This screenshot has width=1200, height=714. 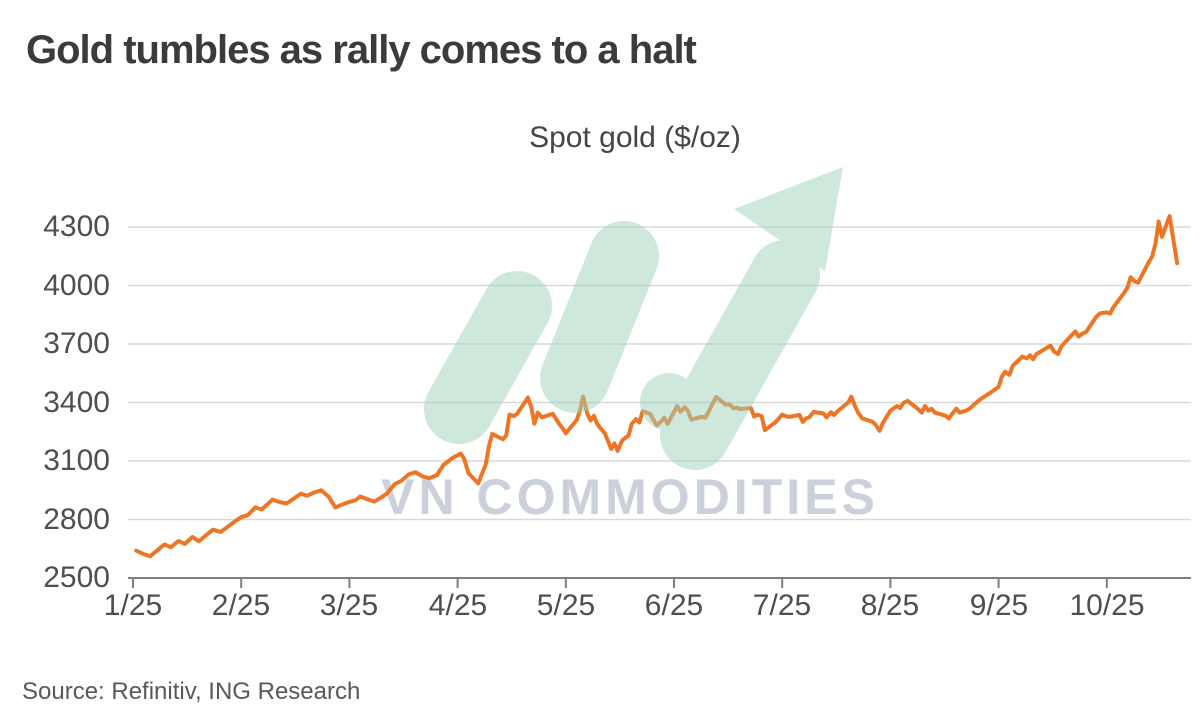 What do you see at coordinates (241, 605) in the screenshot?
I see `x-axis-label: 2/25` at bounding box center [241, 605].